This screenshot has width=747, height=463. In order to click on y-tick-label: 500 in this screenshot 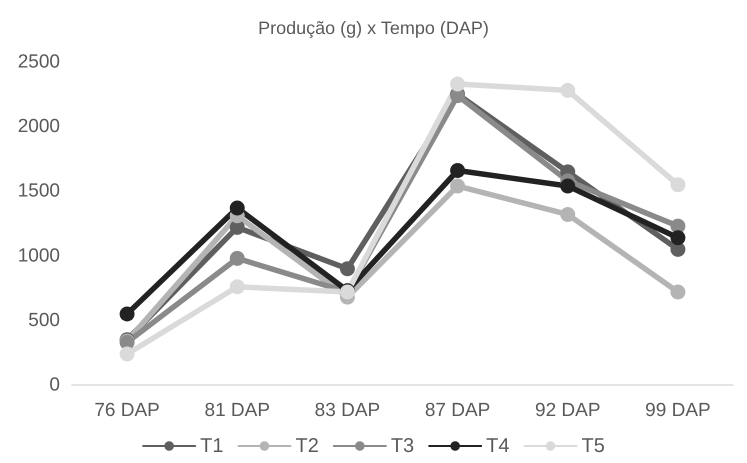, I will do `click(44, 320)`.